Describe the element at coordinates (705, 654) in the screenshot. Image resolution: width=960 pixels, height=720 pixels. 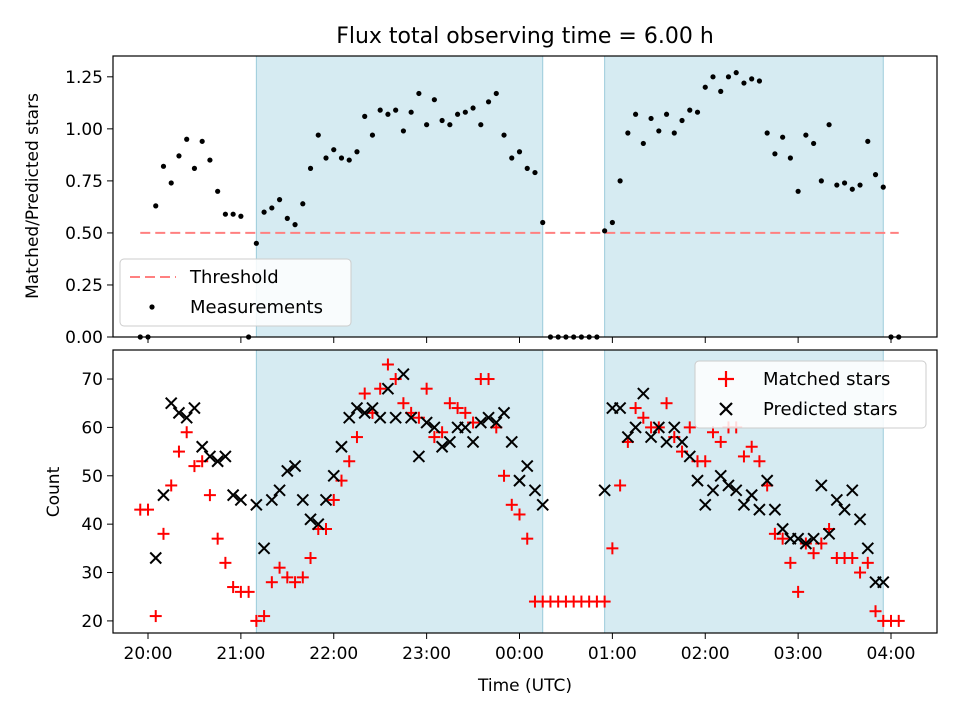
I see `x-tick-label: 02:00` at that location.